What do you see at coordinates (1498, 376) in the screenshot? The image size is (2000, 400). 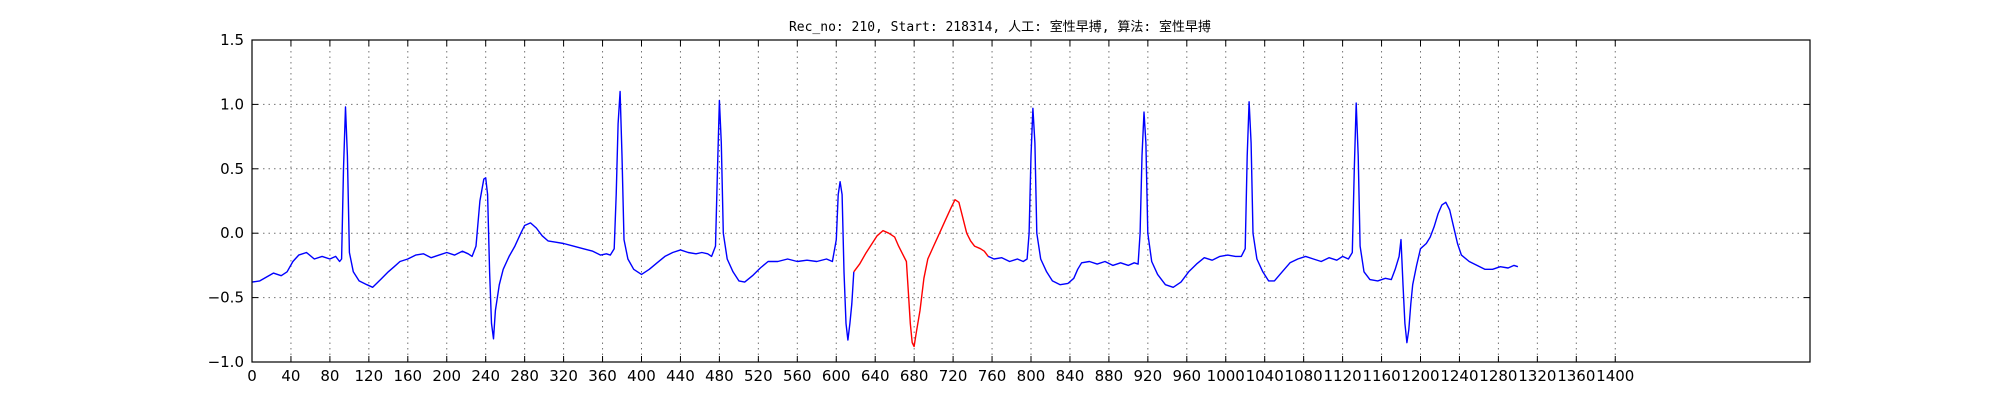 I see `x-tick-label: 1280` at bounding box center [1498, 376].